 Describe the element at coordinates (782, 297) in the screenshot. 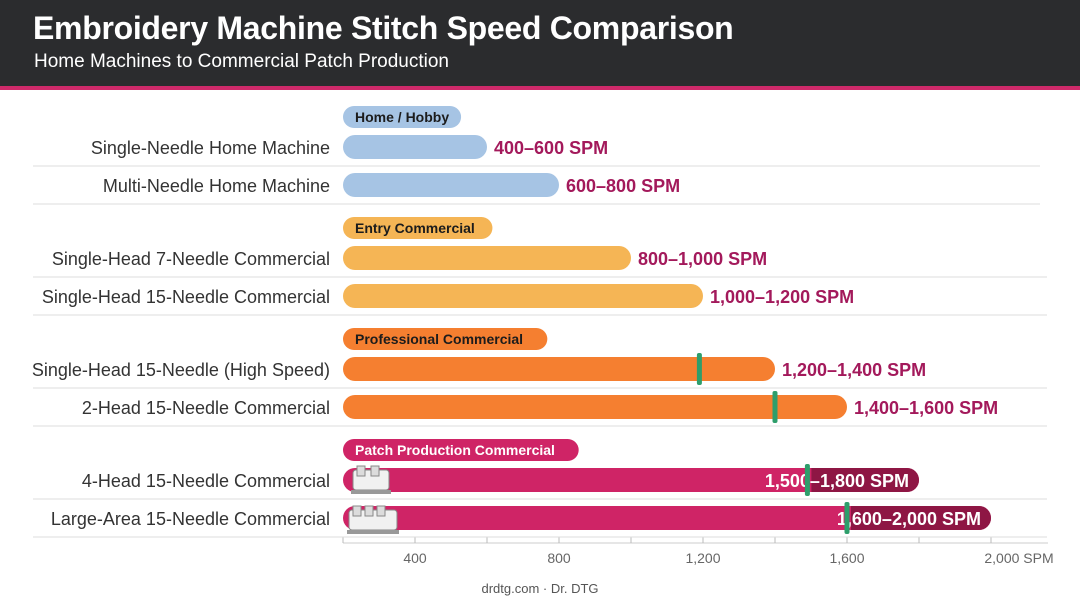

I see `bar-value-label: 1,000–1,200 SPM` at that location.